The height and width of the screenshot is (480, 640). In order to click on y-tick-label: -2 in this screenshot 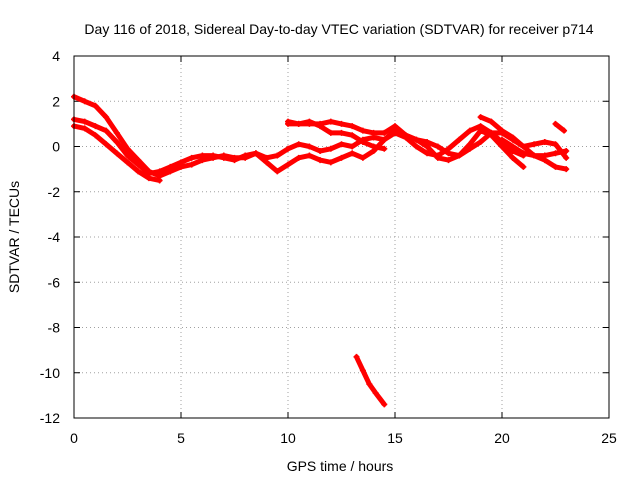, I will do `click(54, 192)`.